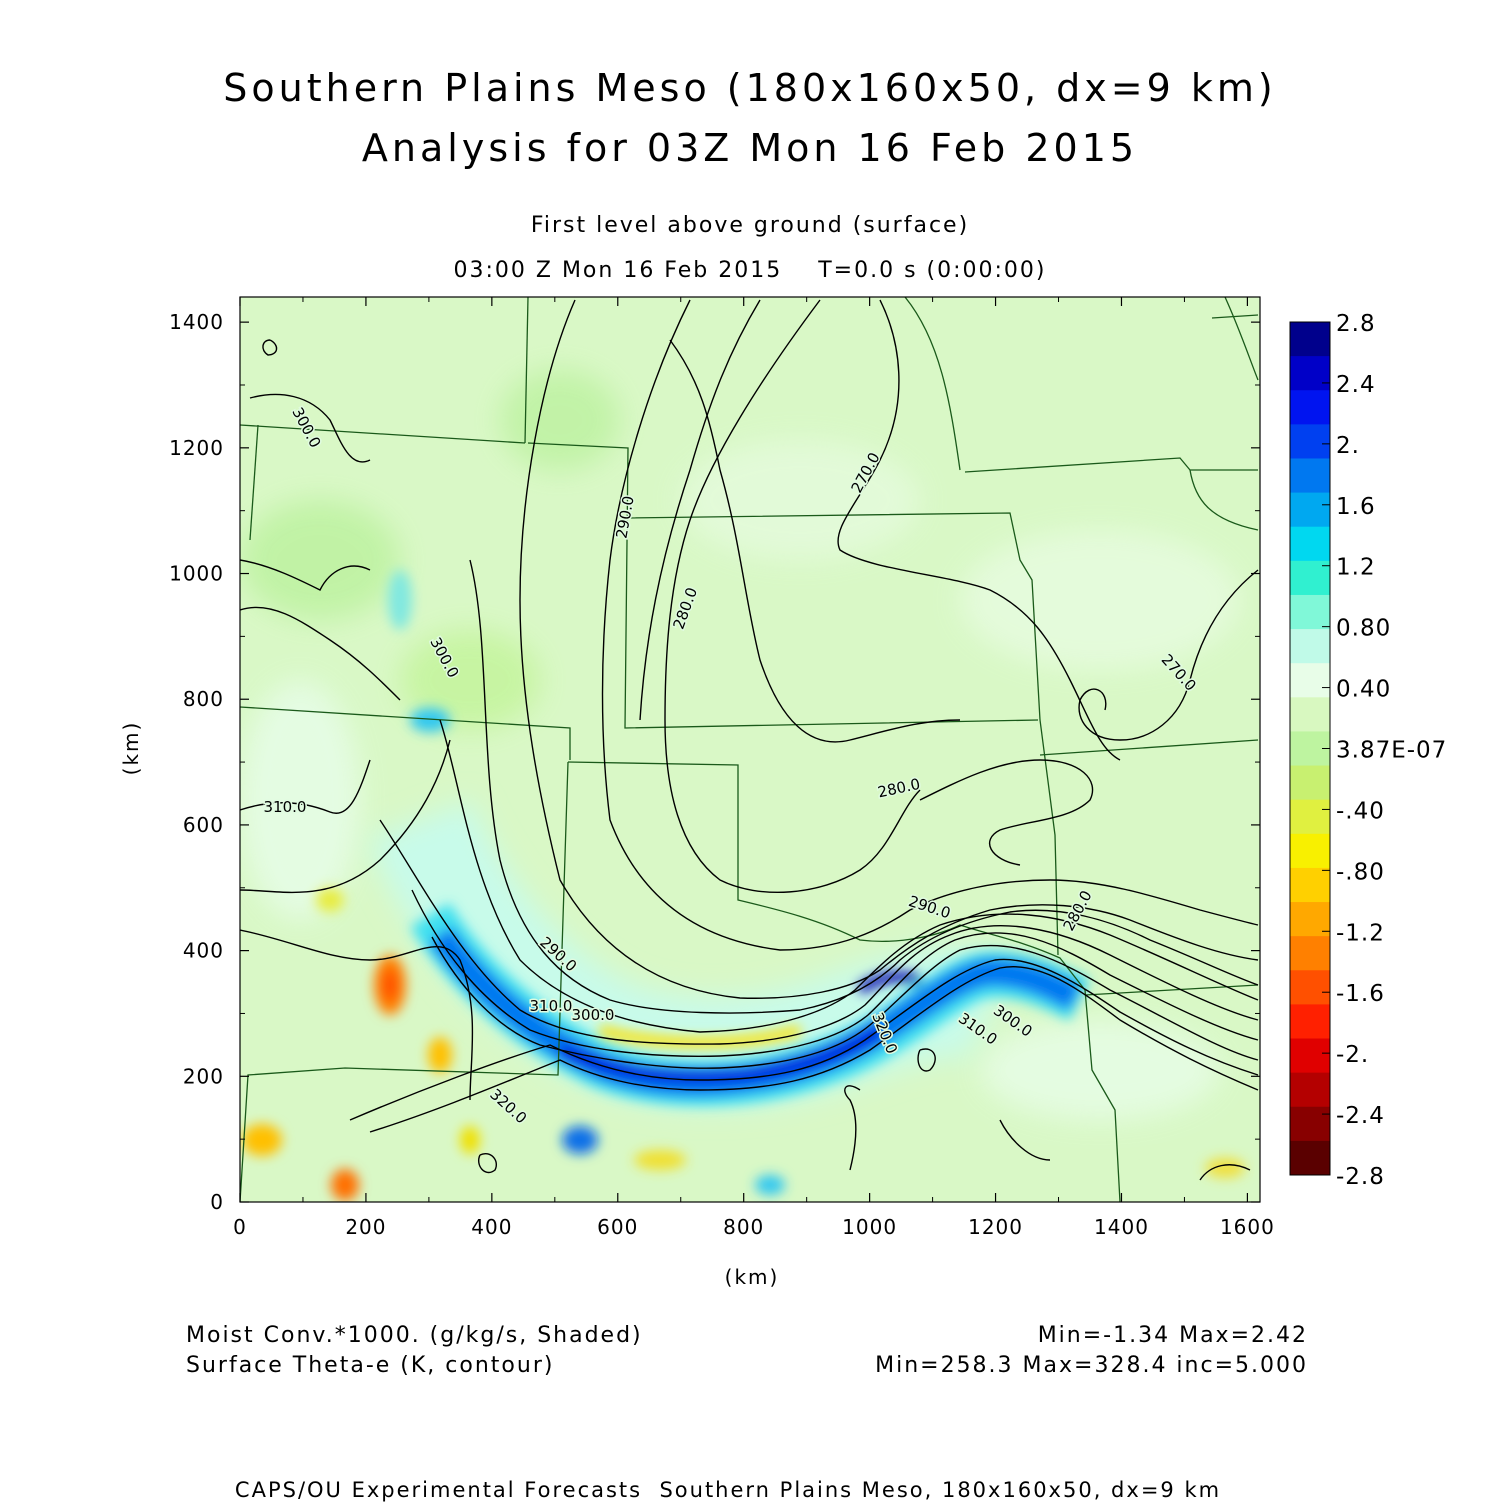  Describe the element at coordinates (240, 1227) in the screenshot. I see `x-tick-label: 0` at that location.